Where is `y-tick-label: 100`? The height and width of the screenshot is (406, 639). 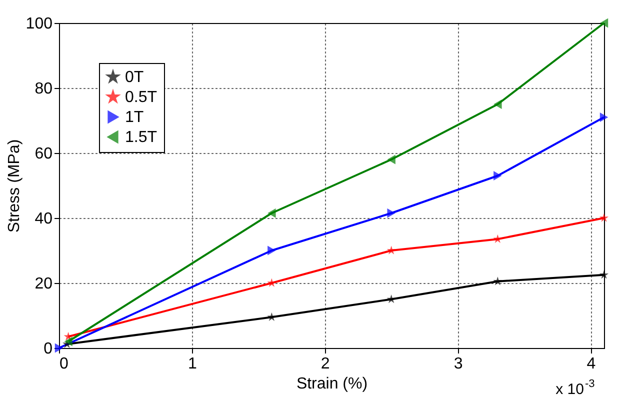
y-tick-label: 100 is located at coordinates (39, 24).